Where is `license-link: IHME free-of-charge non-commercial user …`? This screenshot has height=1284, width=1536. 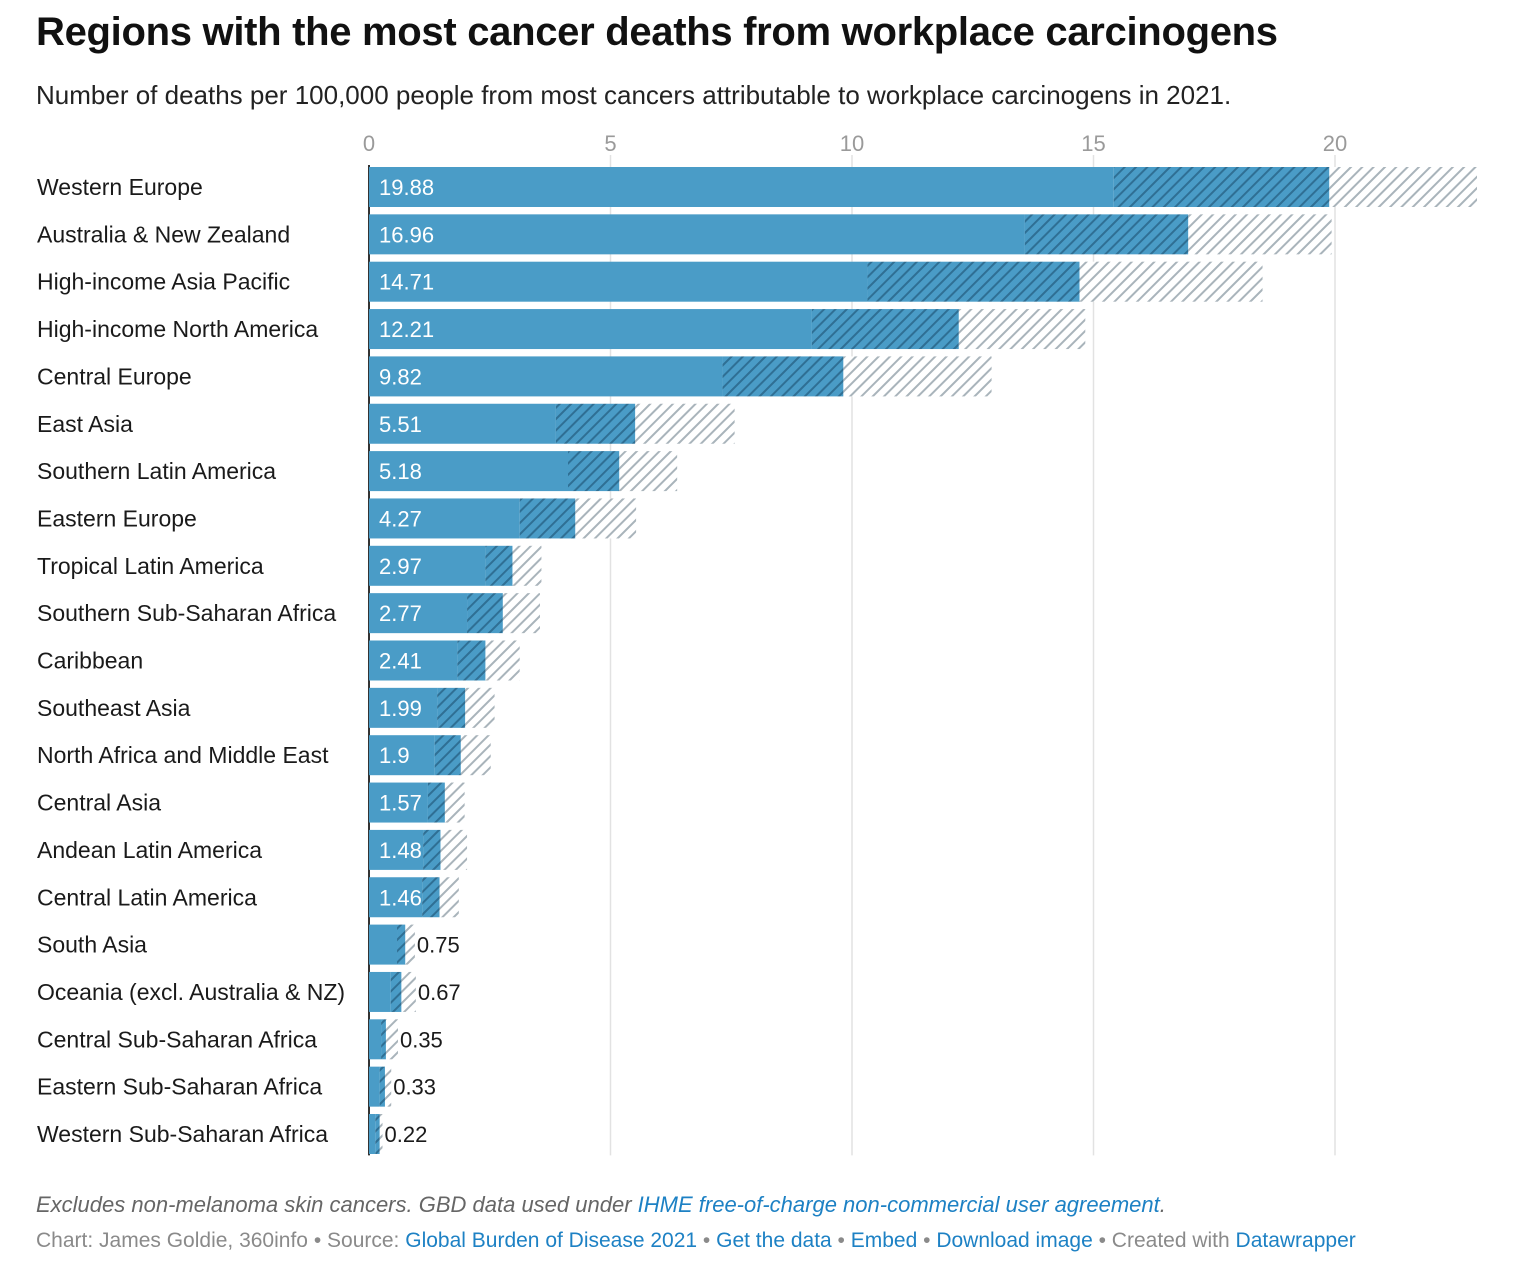 license-link: IHME free-of-charge non-commercial user … is located at coordinates (898, 1204).